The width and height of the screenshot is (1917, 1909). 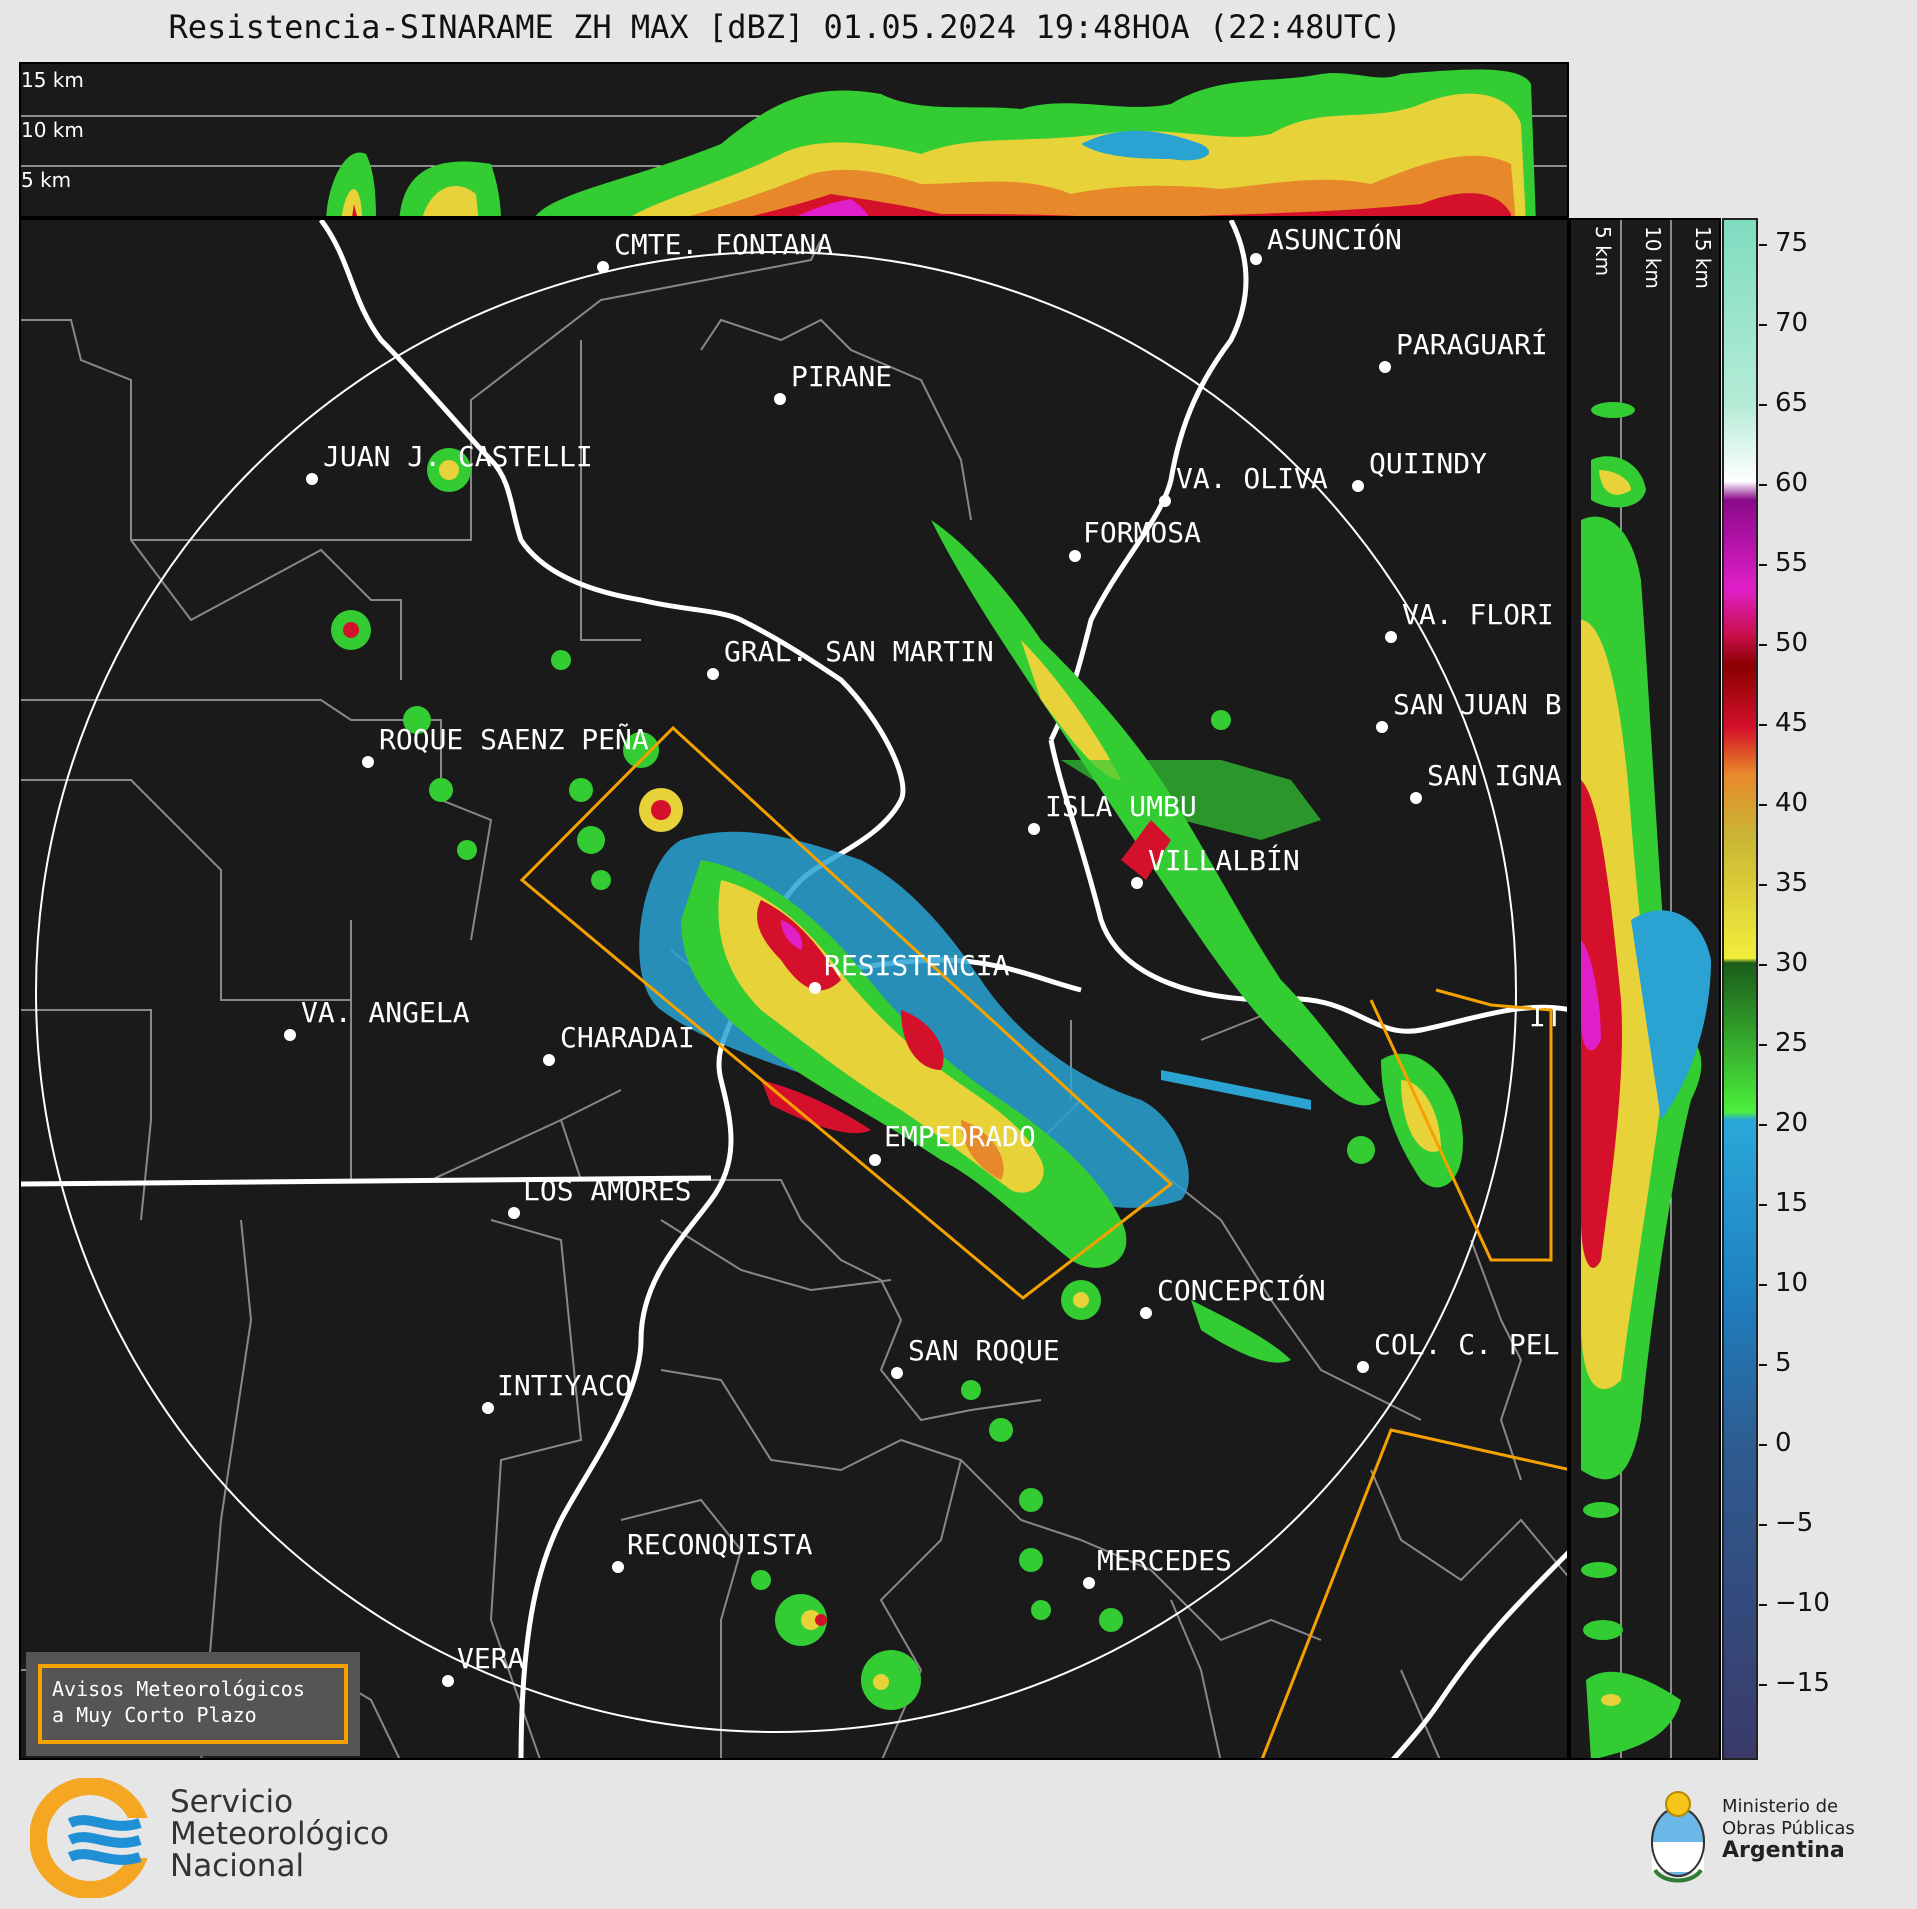 I want to click on side-alt-label-5km: 5 km, so click(x=1603, y=251).